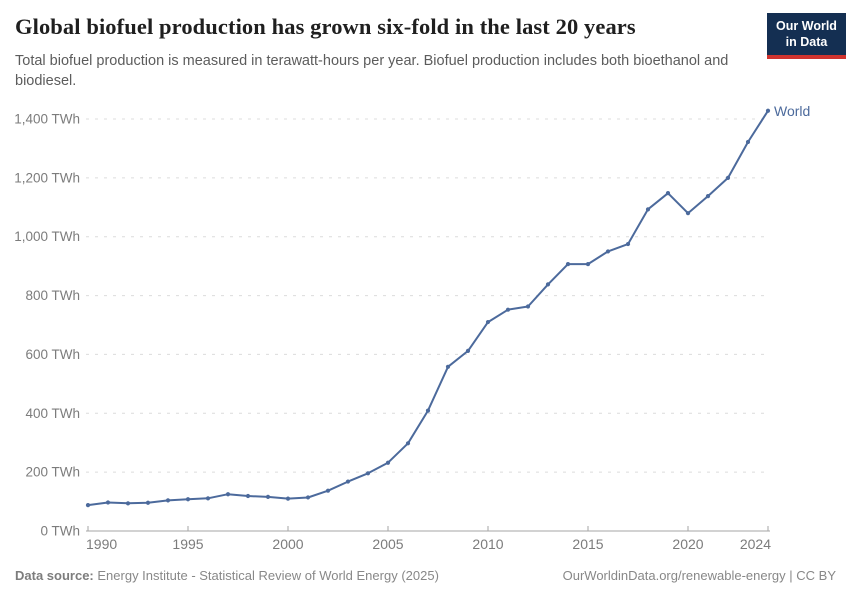  Describe the element at coordinates (101, 544) in the screenshot. I see `x-axis-tick-label: 1990` at that location.